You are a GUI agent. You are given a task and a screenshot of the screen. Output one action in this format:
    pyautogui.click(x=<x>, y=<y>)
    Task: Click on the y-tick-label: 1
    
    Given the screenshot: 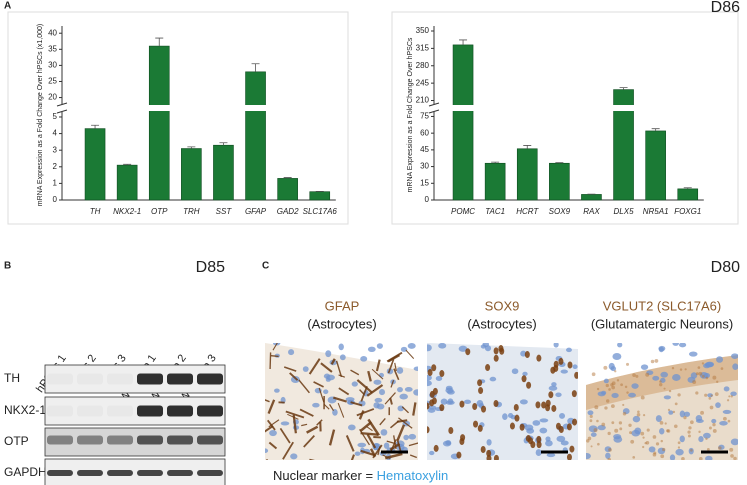 What is the action you would take?
    pyautogui.click(x=55, y=183)
    